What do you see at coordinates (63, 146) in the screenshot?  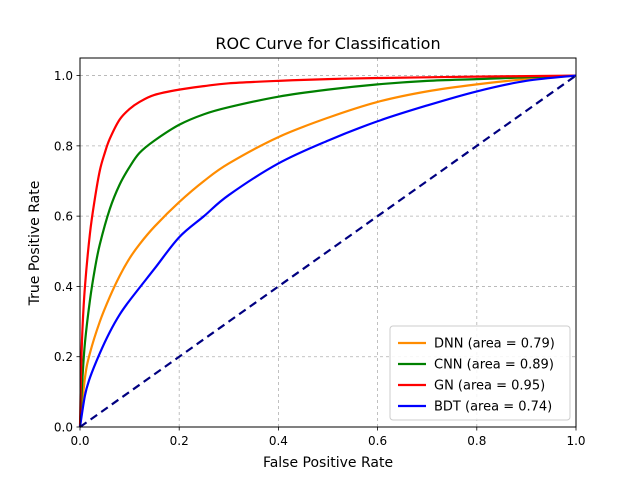 I see `y-tick-label: 0.8` at bounding box center [63, 146].